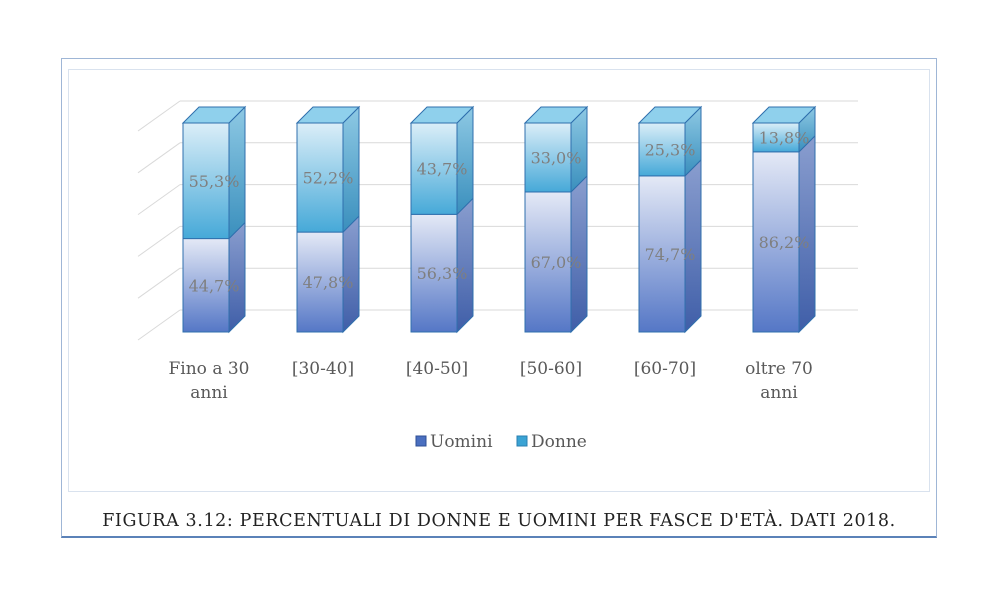  I want to click on category-label: [50-60], so click(551, 369).